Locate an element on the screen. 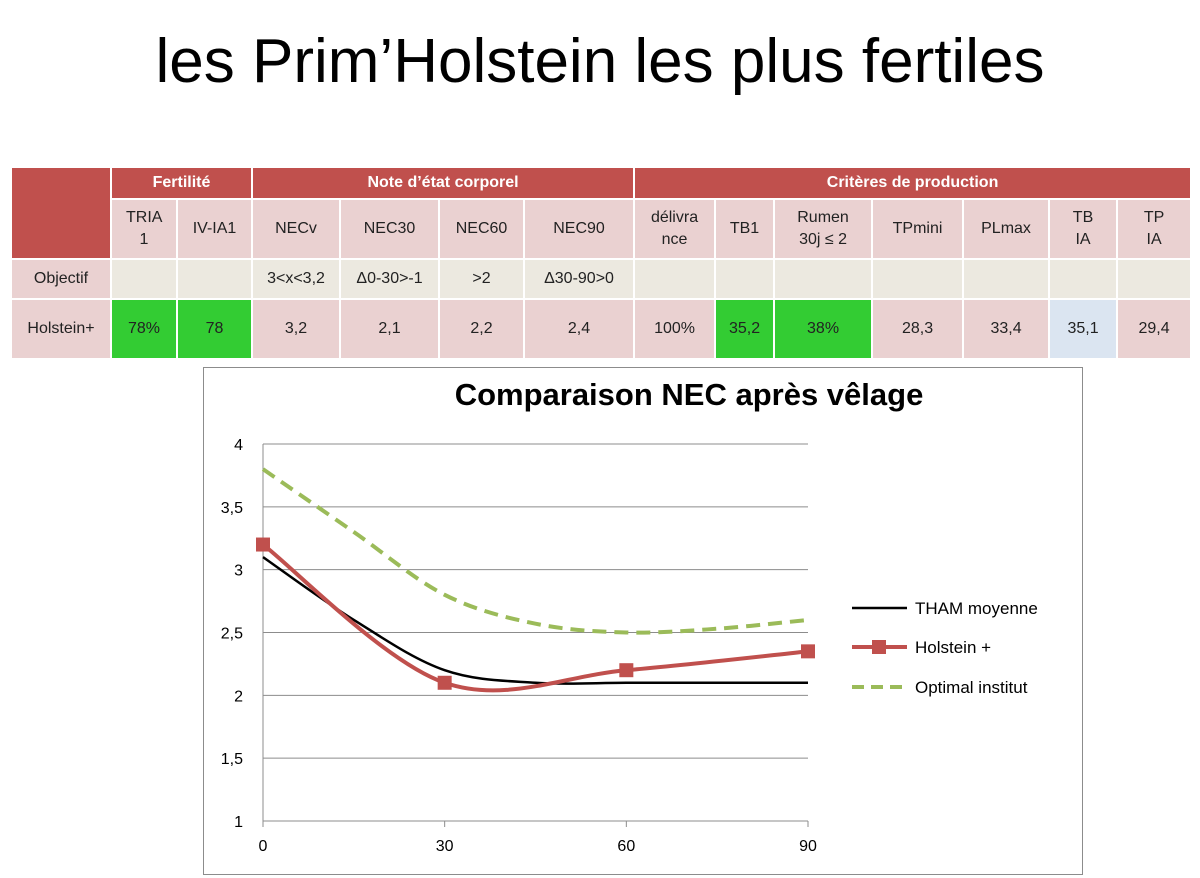  table-cell: 2,4 is located at coordinates (579, 329).